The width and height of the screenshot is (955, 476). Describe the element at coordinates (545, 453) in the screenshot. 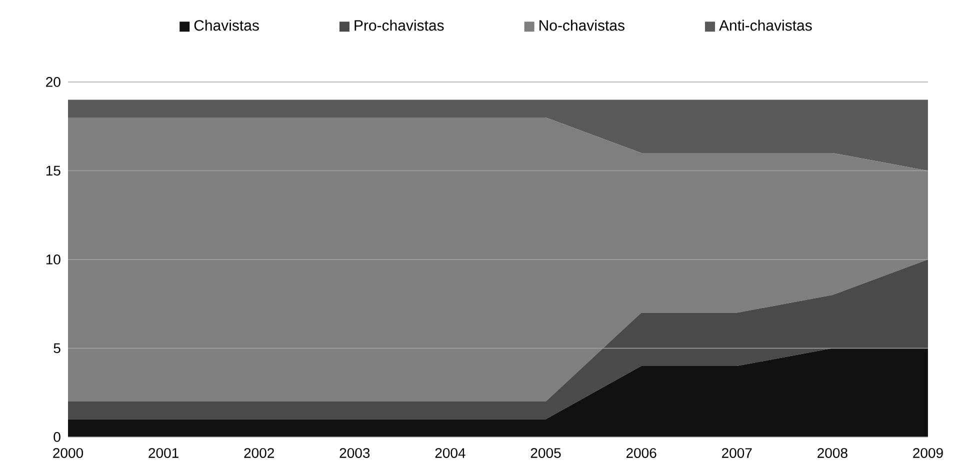

I see `x-tick-label: 2005` at that location.